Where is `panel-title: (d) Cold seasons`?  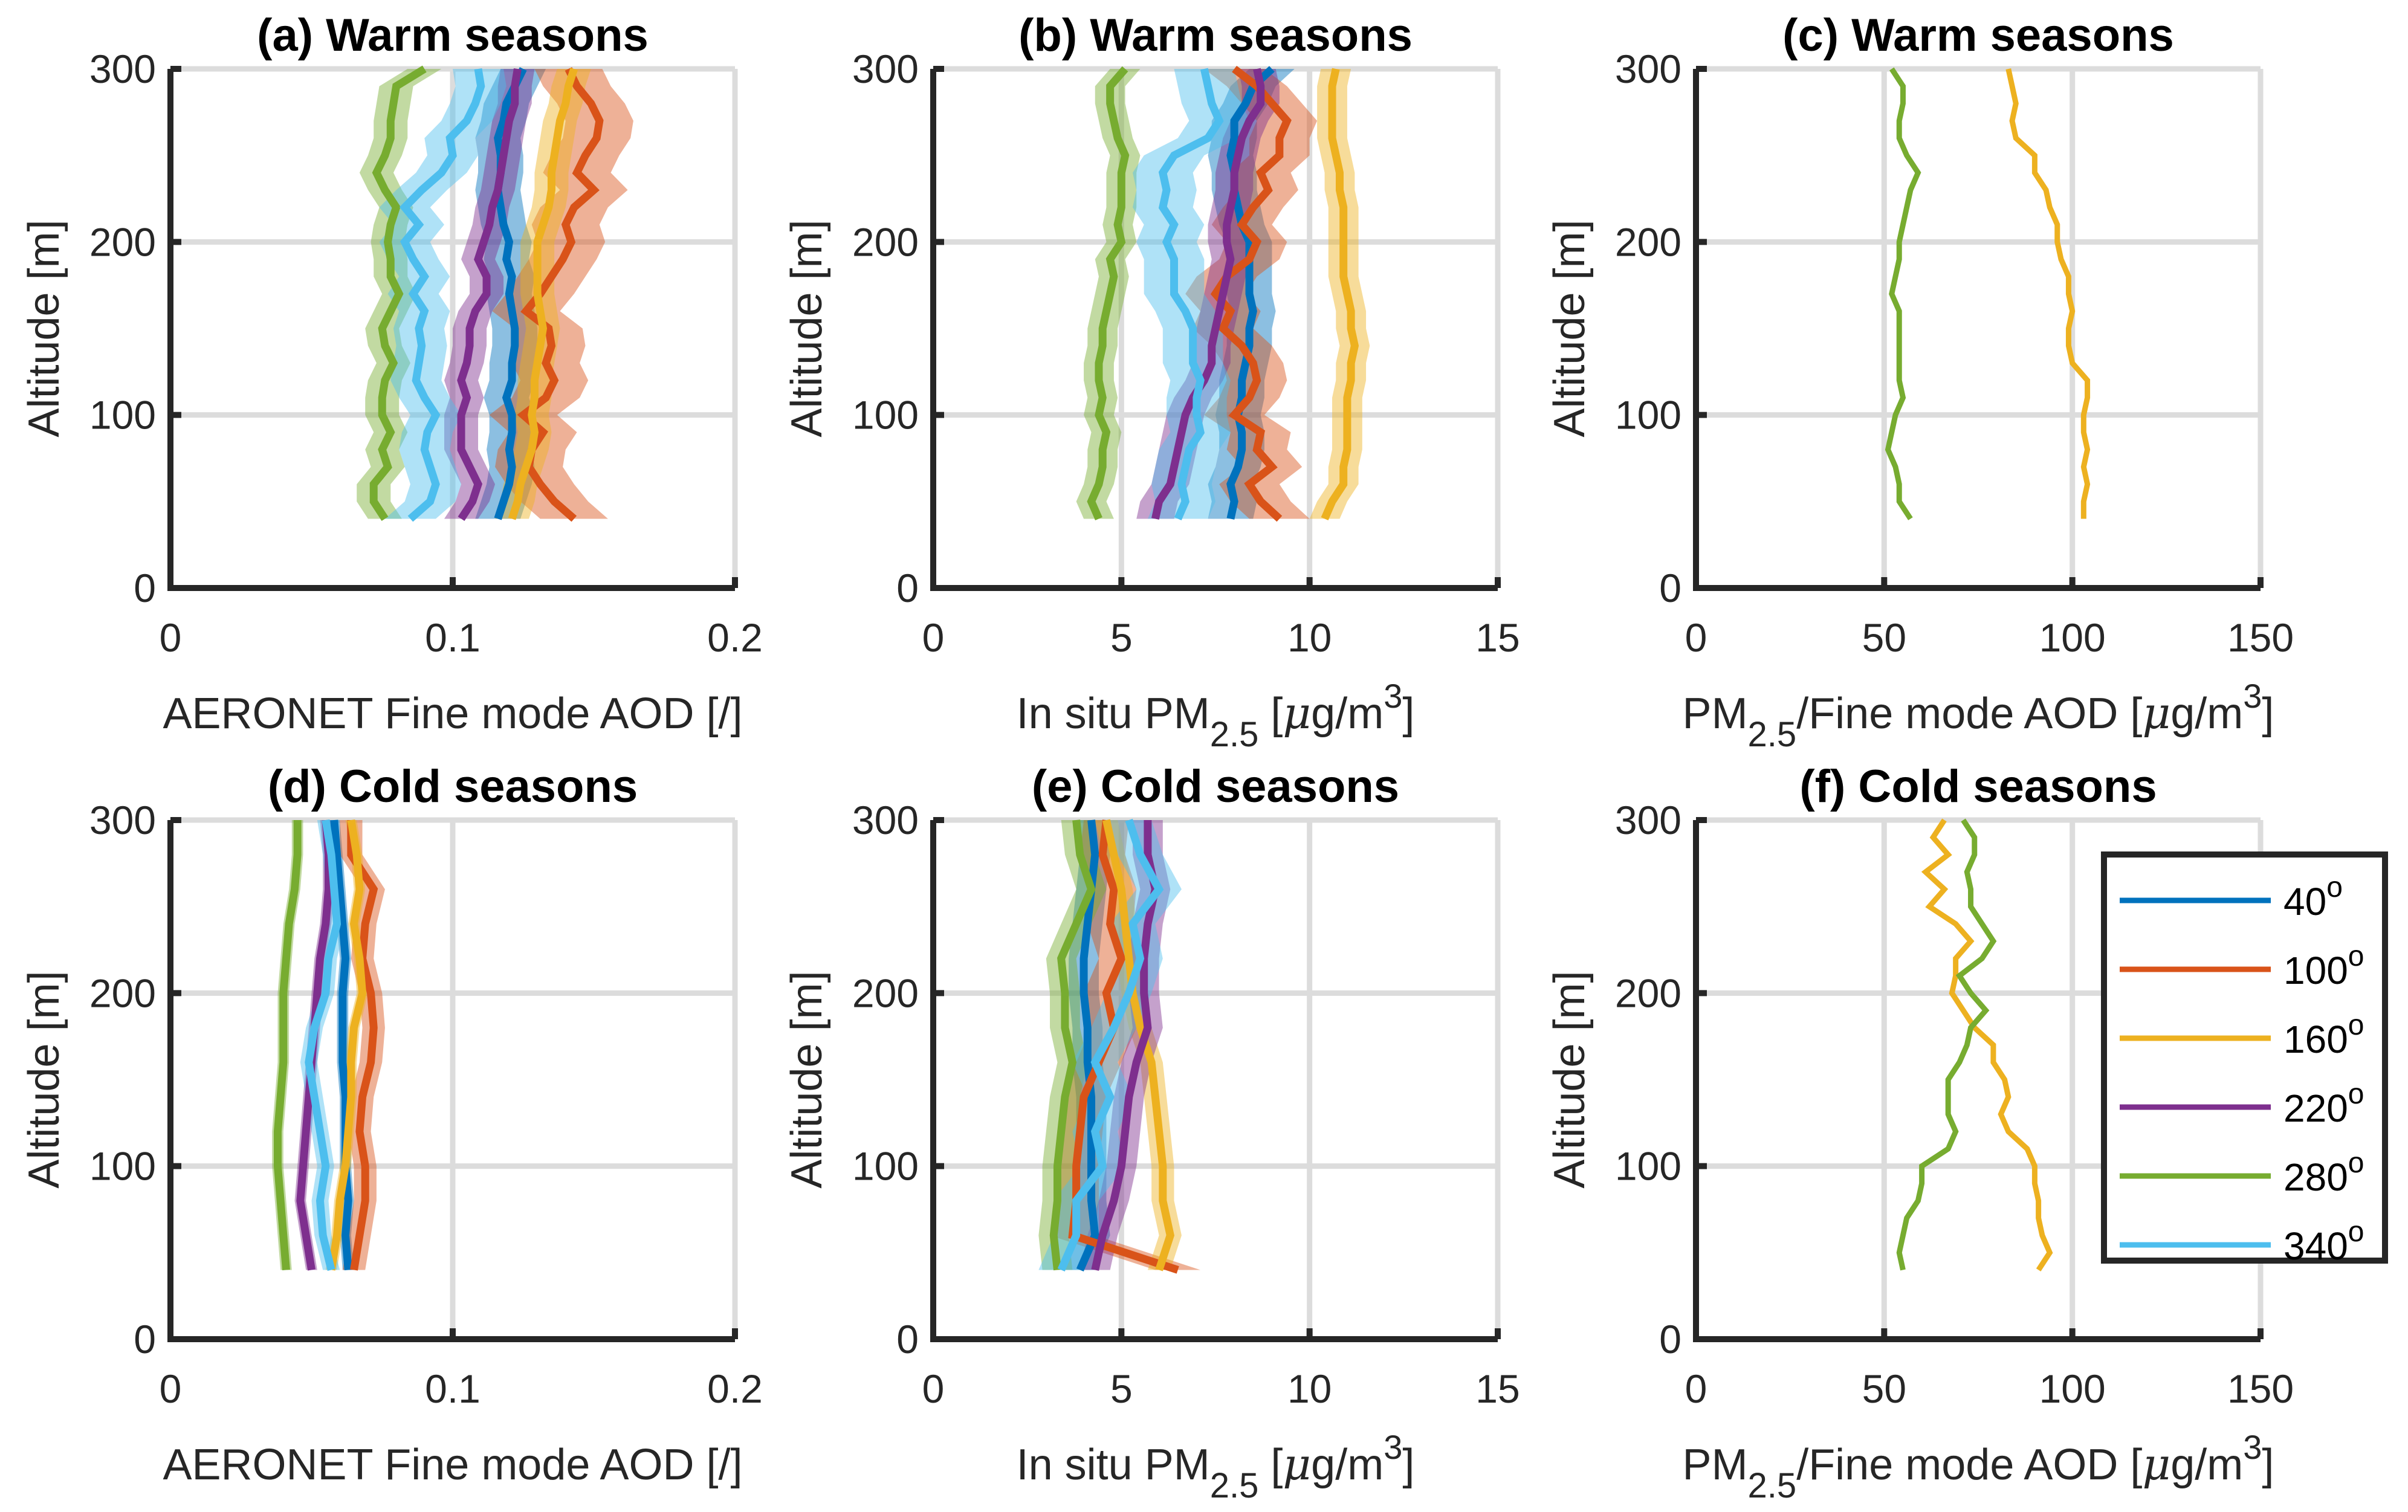 panel-title: (d) Cold seasons is located at coordinates (453, 786).